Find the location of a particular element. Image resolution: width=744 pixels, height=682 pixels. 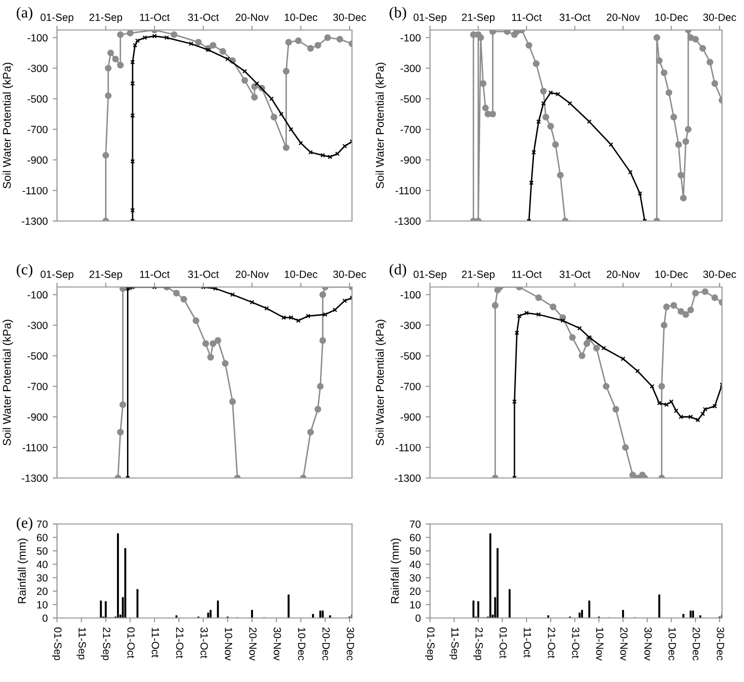

chart-title: (a) is located at coordinates (24, 13).